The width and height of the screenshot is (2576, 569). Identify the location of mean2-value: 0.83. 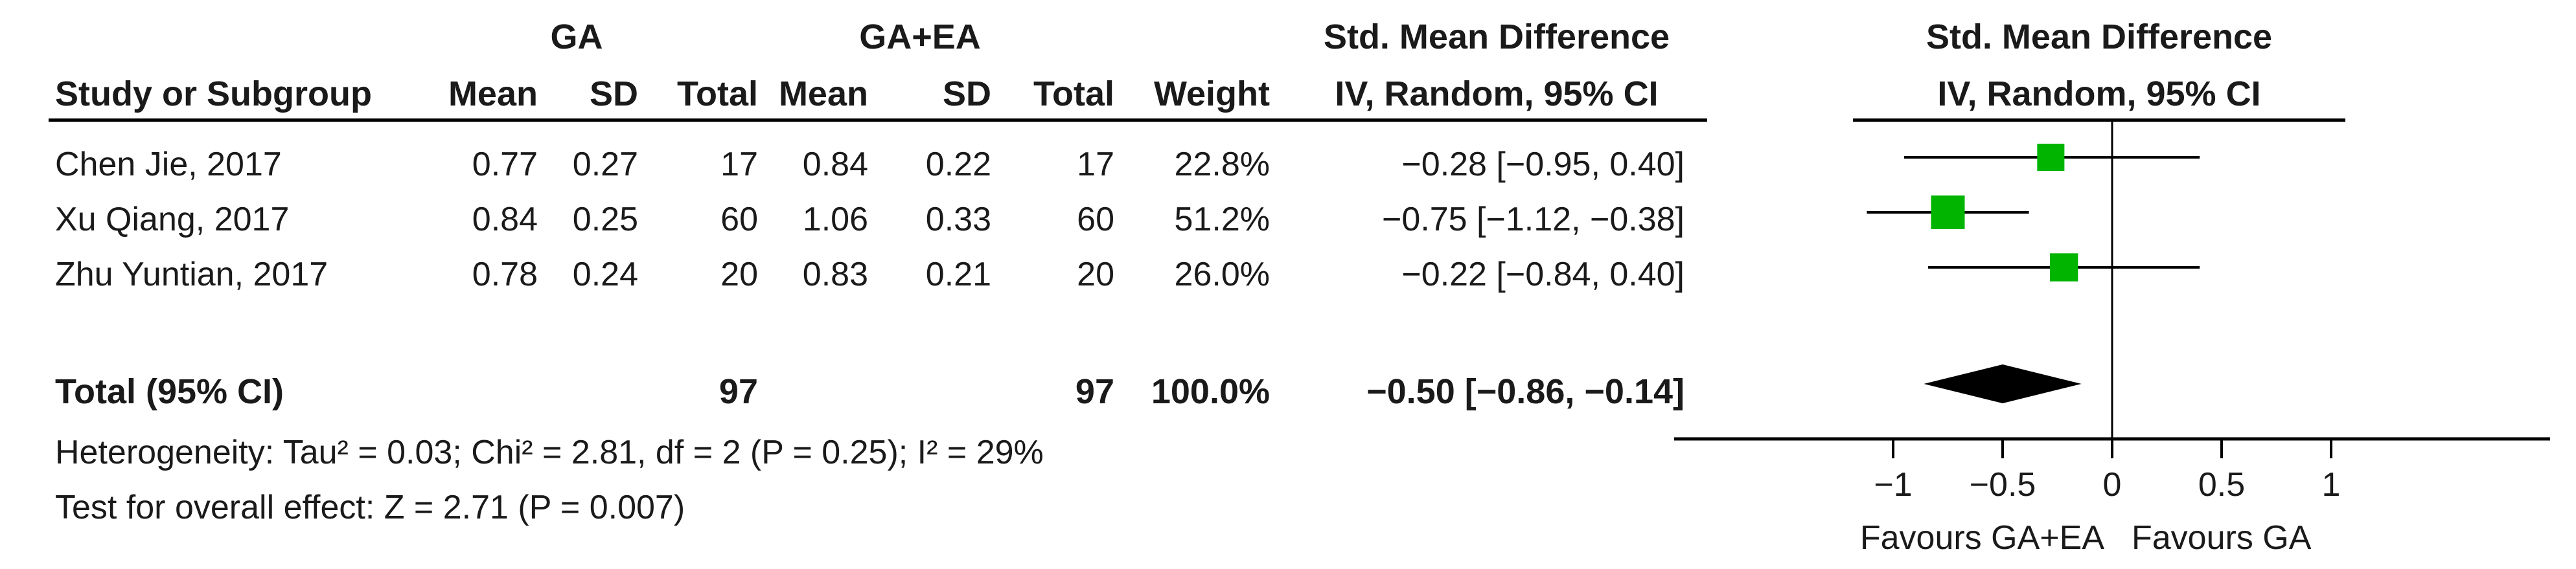
(835, 275).